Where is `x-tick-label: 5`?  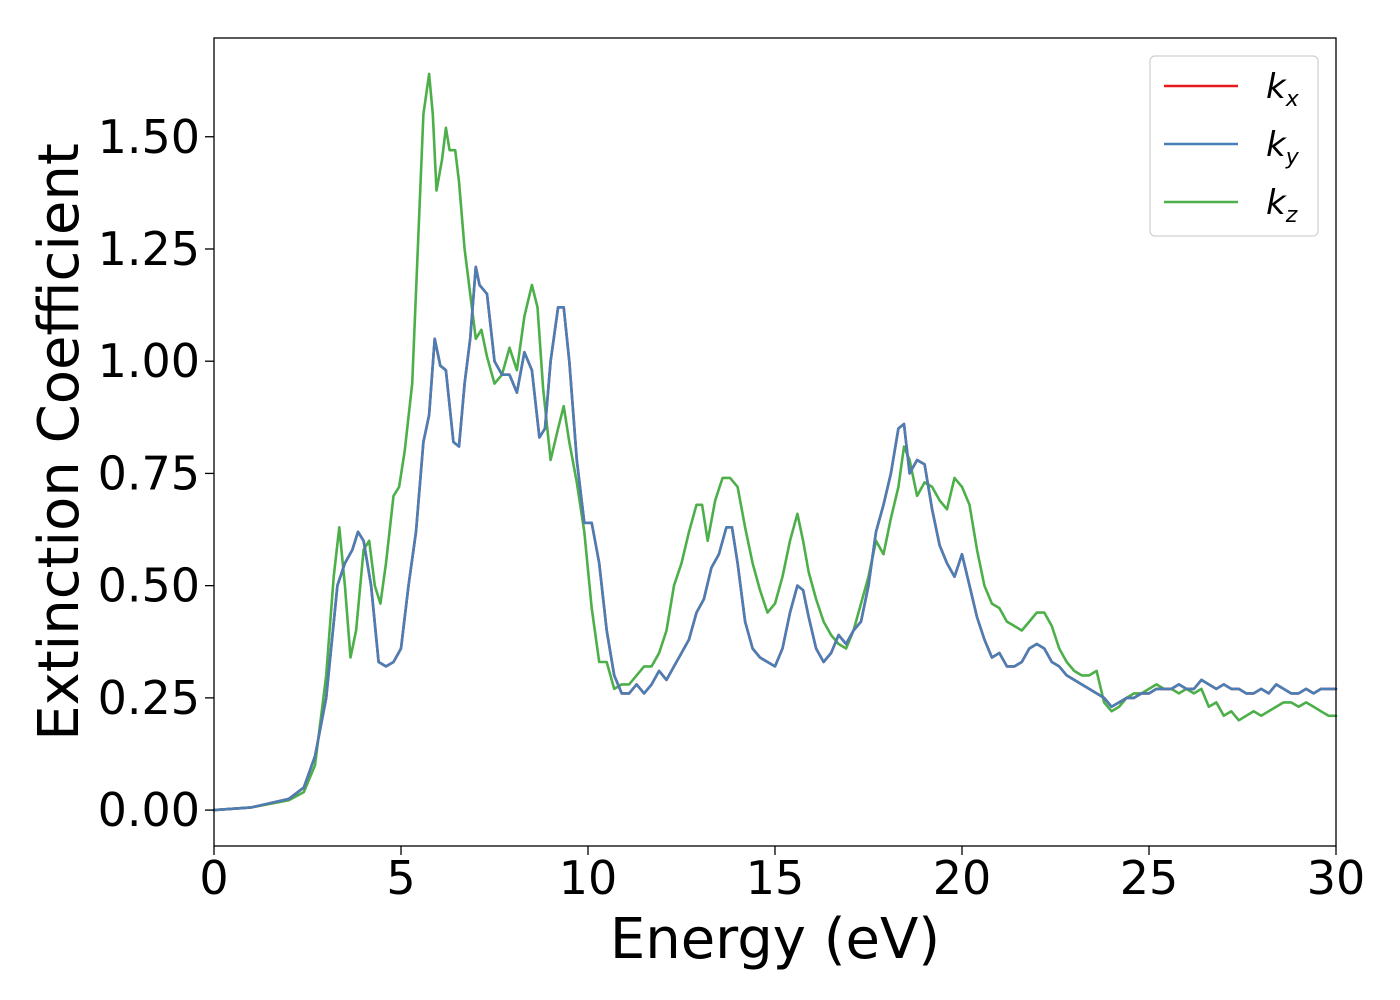 x-tick-label: 5 is located at coordinates (400, 878).